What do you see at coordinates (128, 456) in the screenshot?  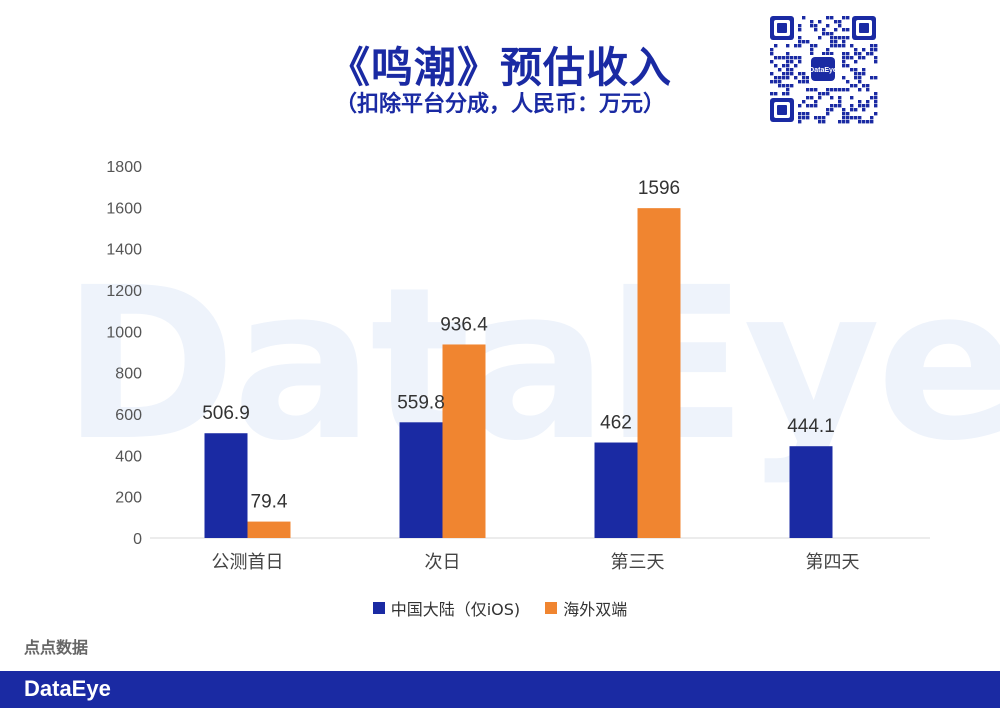 I see `y-tick-label: 400` at bounding box center [128, 456].